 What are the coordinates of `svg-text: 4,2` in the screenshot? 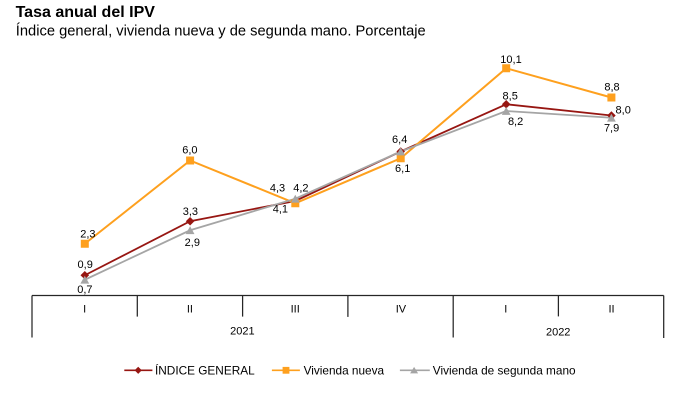 It's located at (300, 188).